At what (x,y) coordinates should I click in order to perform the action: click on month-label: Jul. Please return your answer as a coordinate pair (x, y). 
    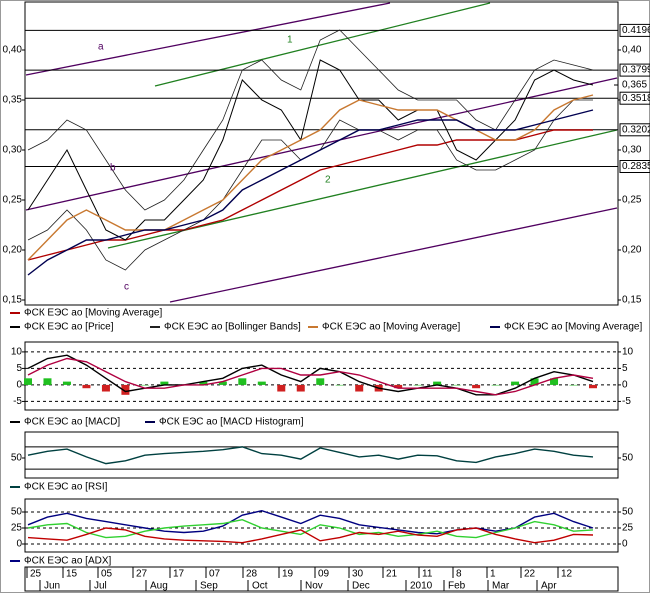
    Looking at the image, I should click on (100, 586).